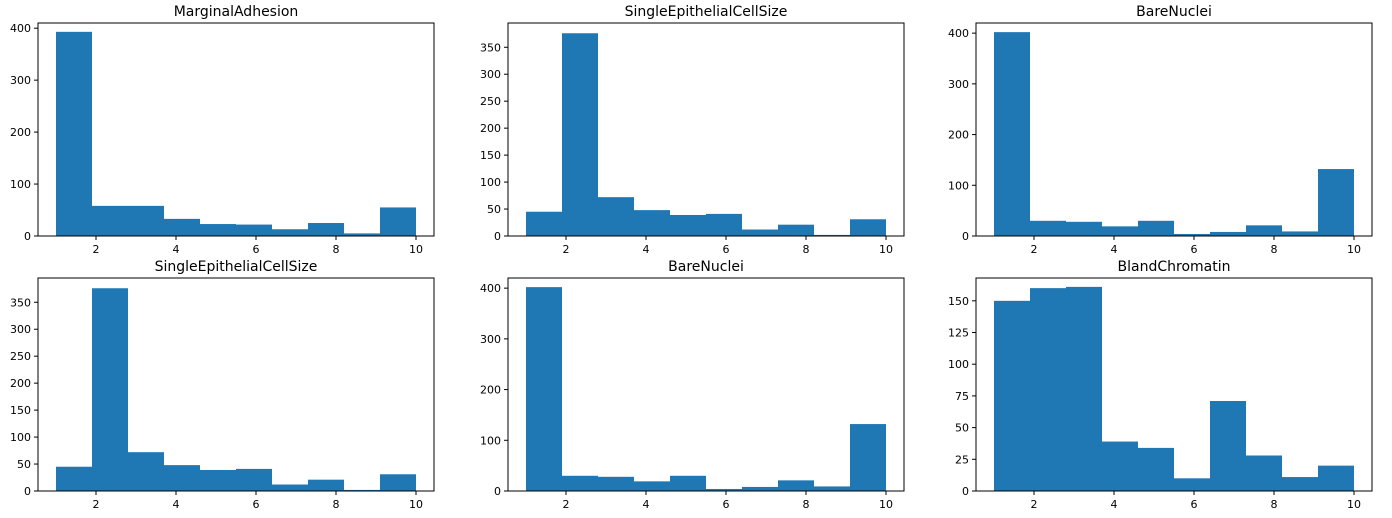 The image size is (1392, 518). What do you see at coordinates (490, 47) in the screenshot?
I see `y-tick-label: 350` at bounding box center [490, 47].